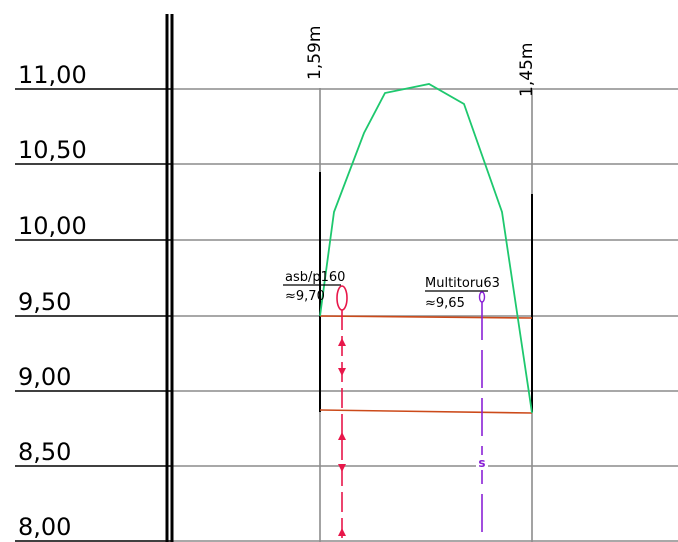 This screenshot has height=542, width=678. What do you see at coordinates (315, 406) in the screenshot?
I see `pipe-asb: asb/p160 ≈9,70` at bounding box center [315, 406].